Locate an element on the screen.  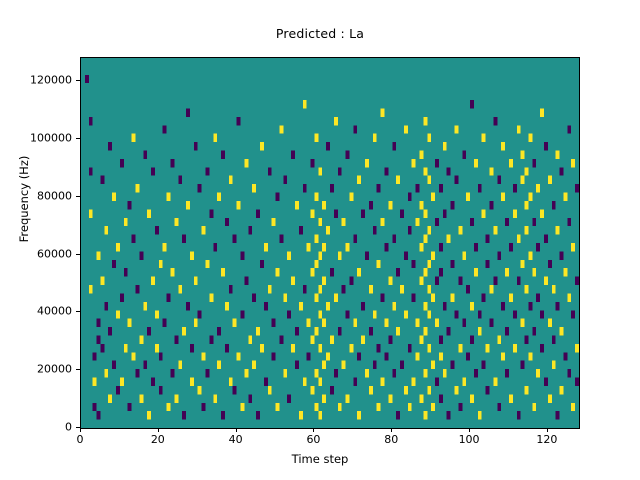
x-tick-label: 120 is located at coordinates (547, 439).